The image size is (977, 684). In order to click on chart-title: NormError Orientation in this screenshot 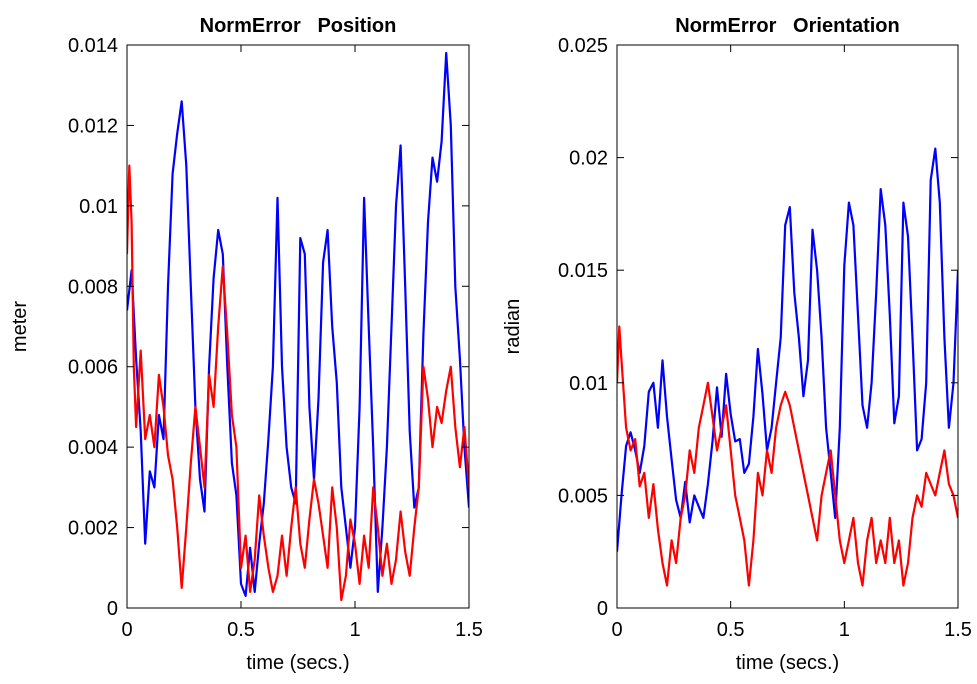, I will do `click(787, 26)`.